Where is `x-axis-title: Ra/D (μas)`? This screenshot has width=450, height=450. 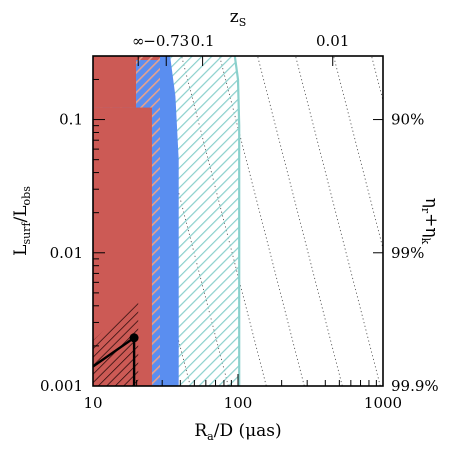 x-axis-title: Ra/D (μas) is located at coordinates (237, 432).